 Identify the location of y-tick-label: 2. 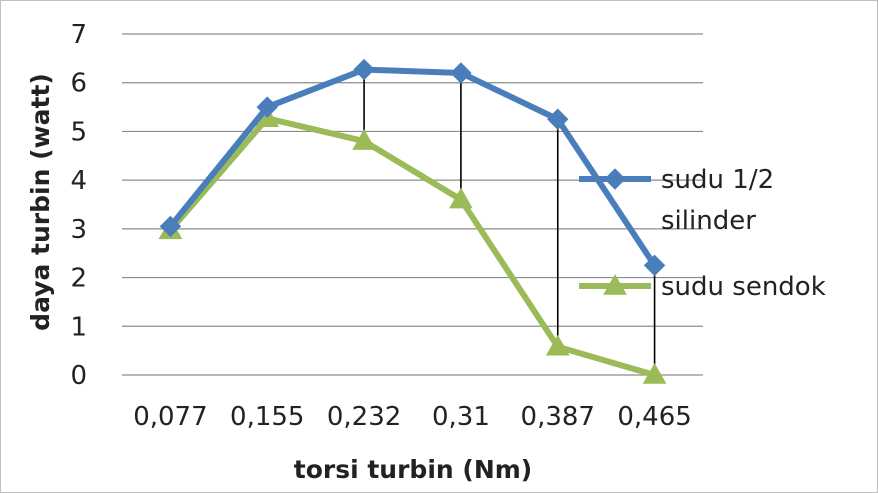
(78, 279).